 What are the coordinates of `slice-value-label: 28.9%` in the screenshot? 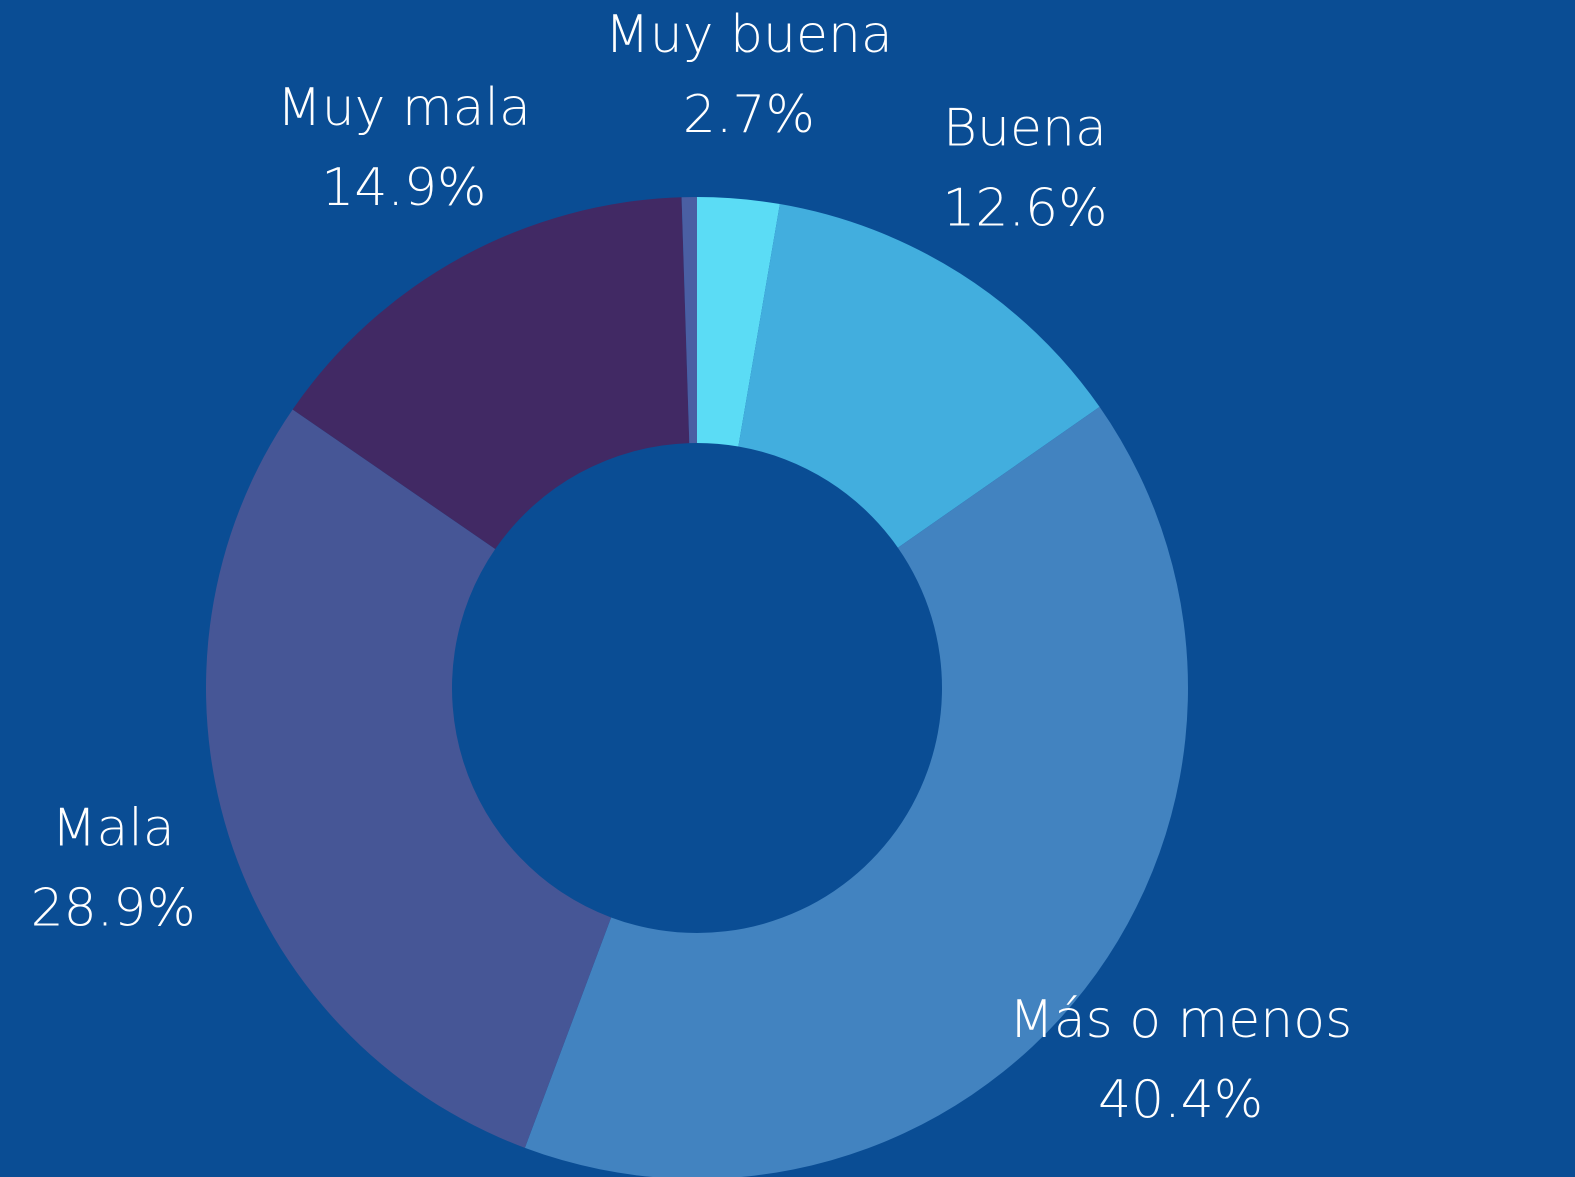 It's located at (113, 909).